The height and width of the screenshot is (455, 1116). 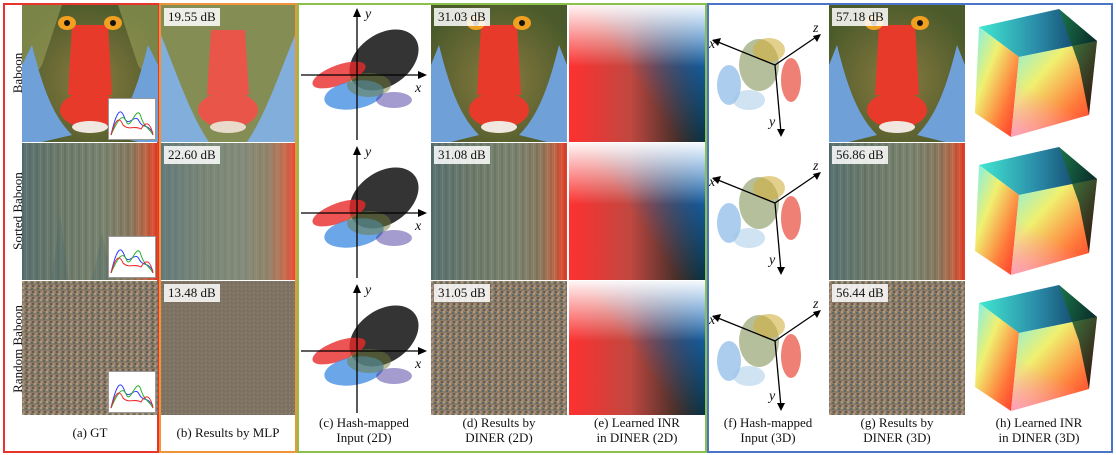 I want to click on hash-scatter-2d-random-baboon: y x, so click(x=364, y=348).